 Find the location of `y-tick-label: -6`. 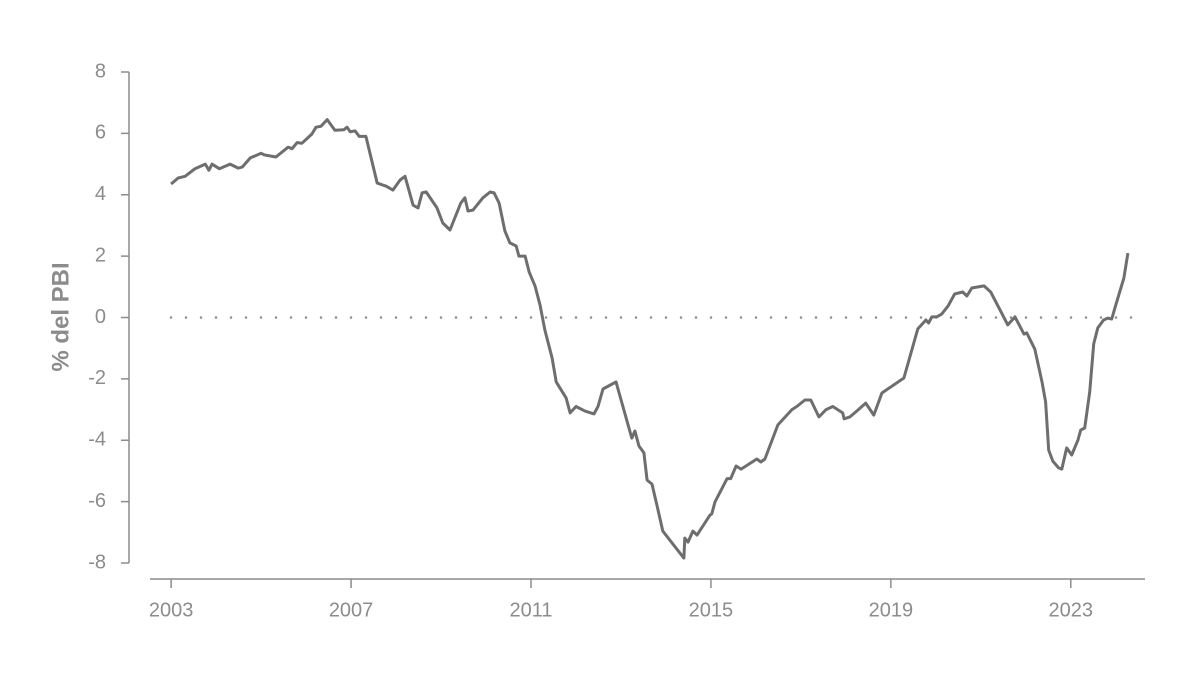

y-tick-label: -6 is located at coordinates (97, 501).